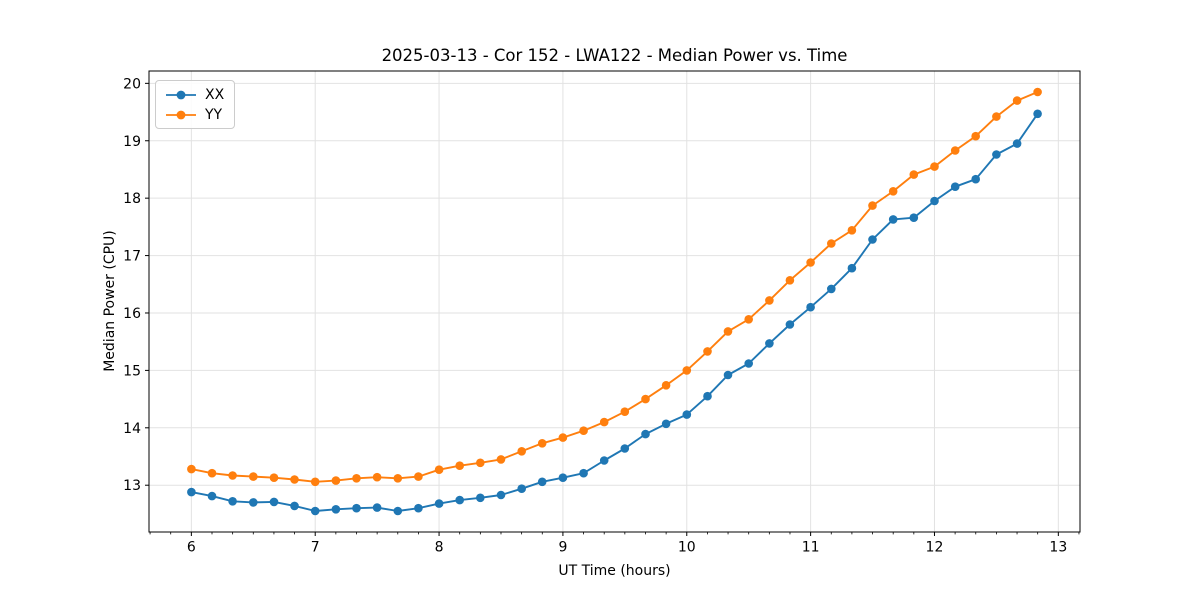 The width and height of the screenshot is (1200, 600). I want to click on y-tick-label: 14, so click(132, 429).